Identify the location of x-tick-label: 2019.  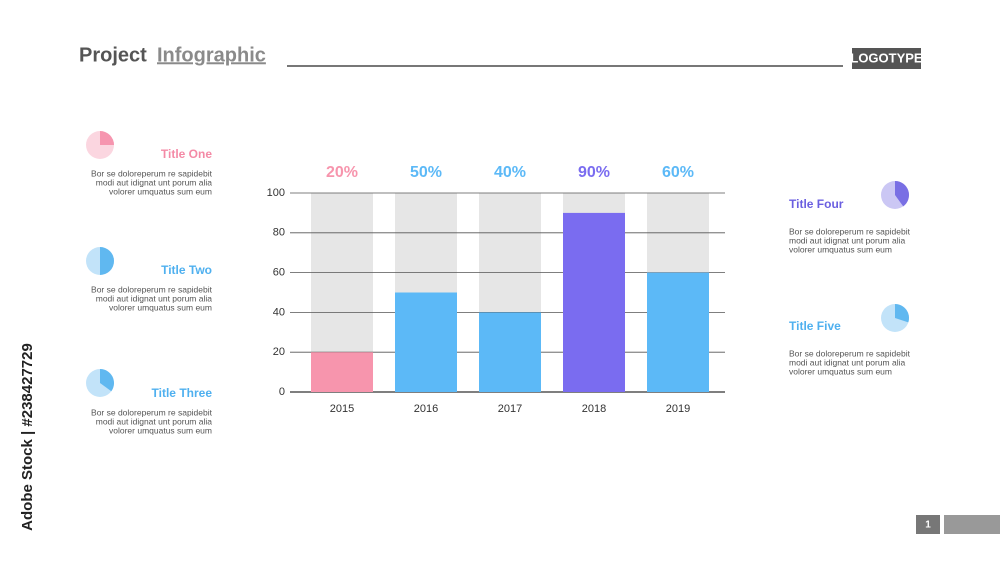
(678, 409).